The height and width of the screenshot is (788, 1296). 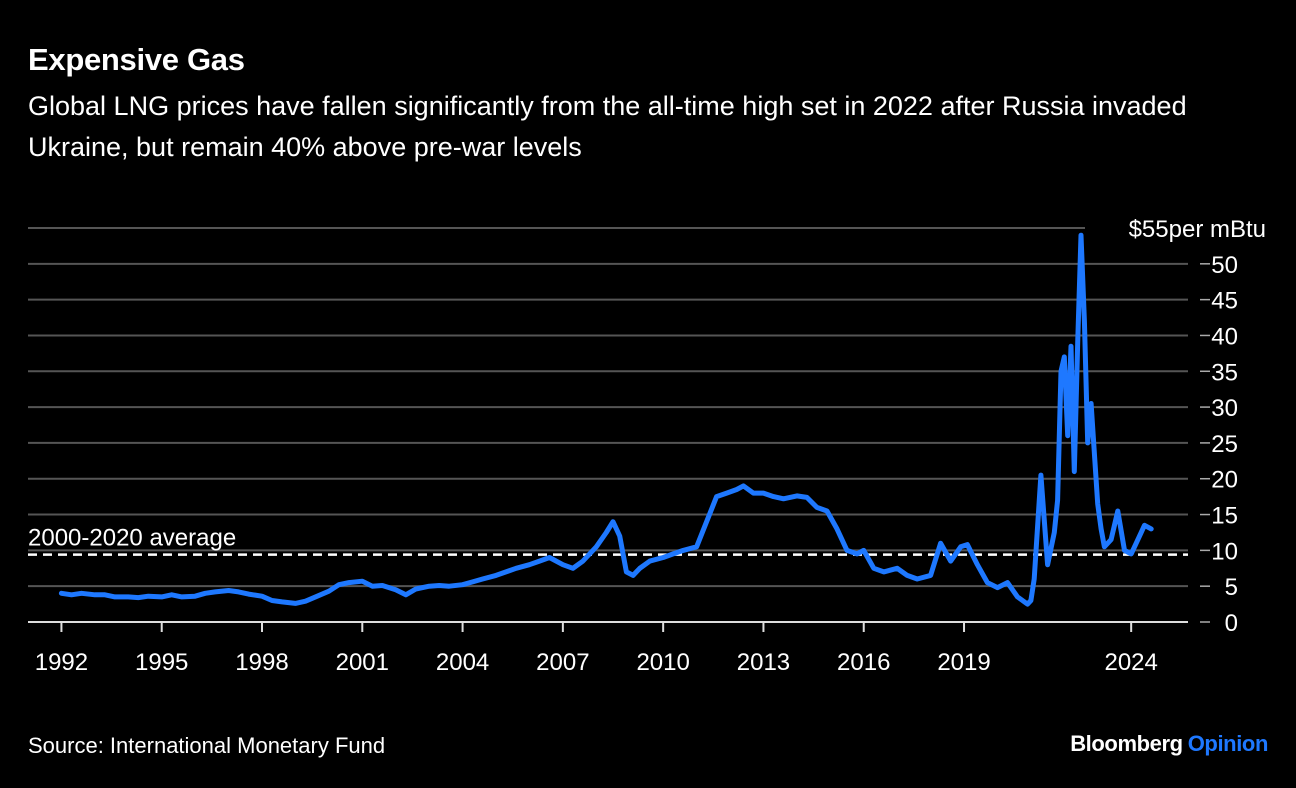 I want to click on y-tick-label: 35, so click(x=1224, y=372).